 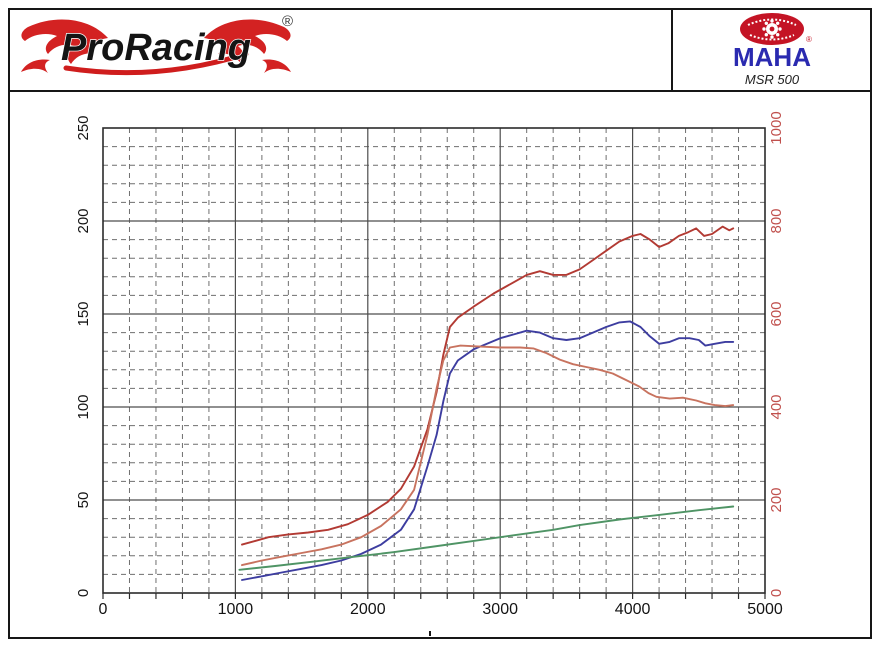 I want to click on header-divider-vertical, so click(x=672, y=50).